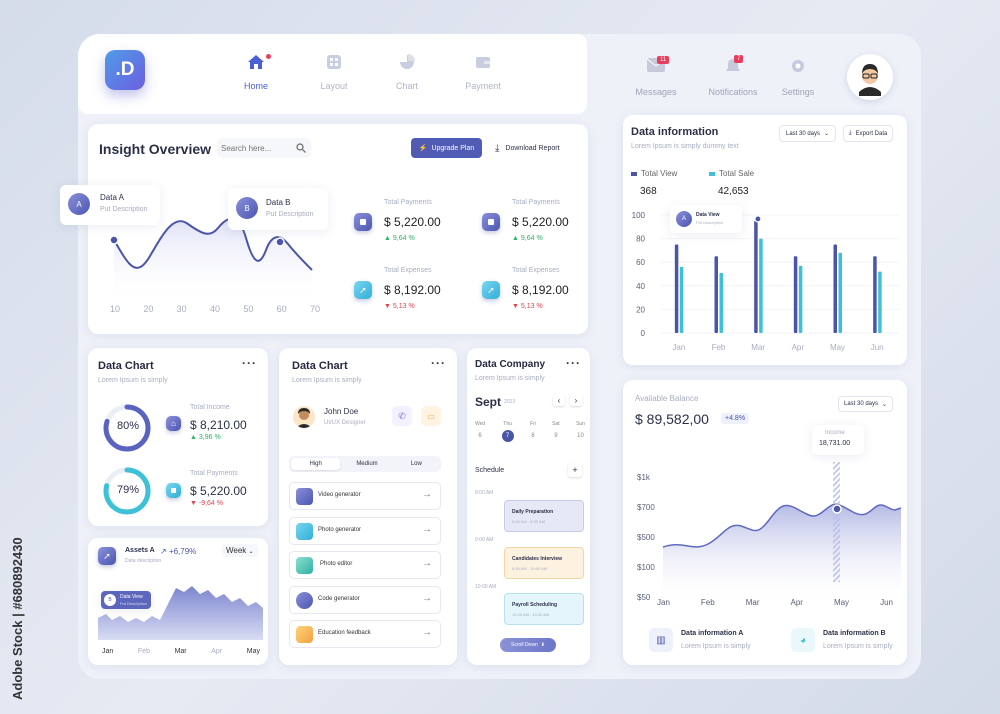  What do you see at coordinates (125, 70) in the screenshot?
I see `brand-logo: .D` at bounding box center [125, 70].